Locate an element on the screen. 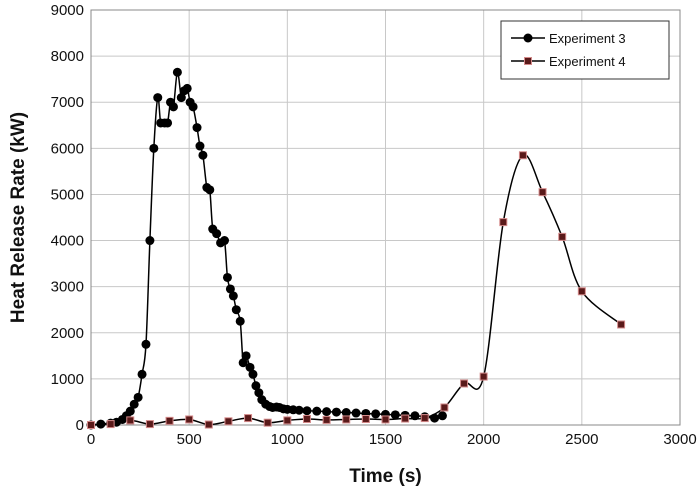 This screenshot has height=491, width=700. y-tick-label: 8000 is located at coordinates (67, 56).